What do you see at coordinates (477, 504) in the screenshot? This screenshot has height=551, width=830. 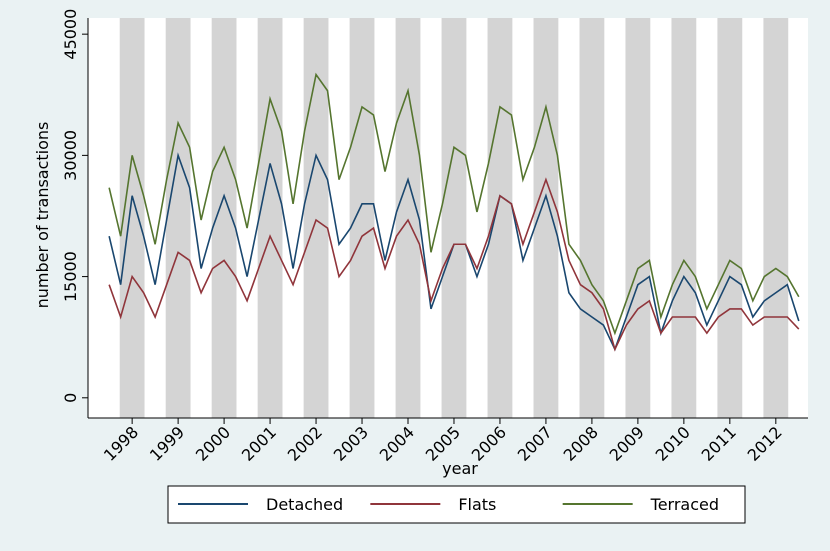 I see `legend-label: Flats` at bounding box center [477, 504].